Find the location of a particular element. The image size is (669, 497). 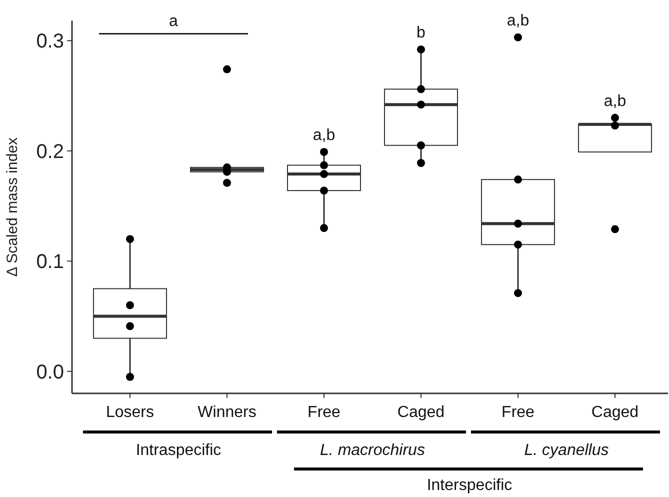

text: Intraspecific is located at coordinates (179, 450).